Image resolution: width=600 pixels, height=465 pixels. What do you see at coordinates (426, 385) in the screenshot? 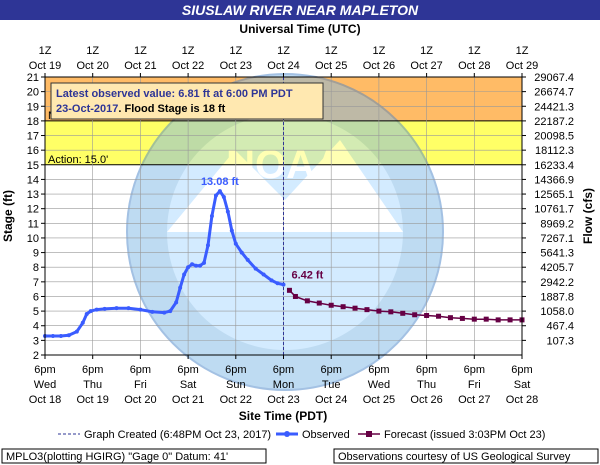
I see `bottom-tick-label-2: Thu` at bounding box center [426, 385].